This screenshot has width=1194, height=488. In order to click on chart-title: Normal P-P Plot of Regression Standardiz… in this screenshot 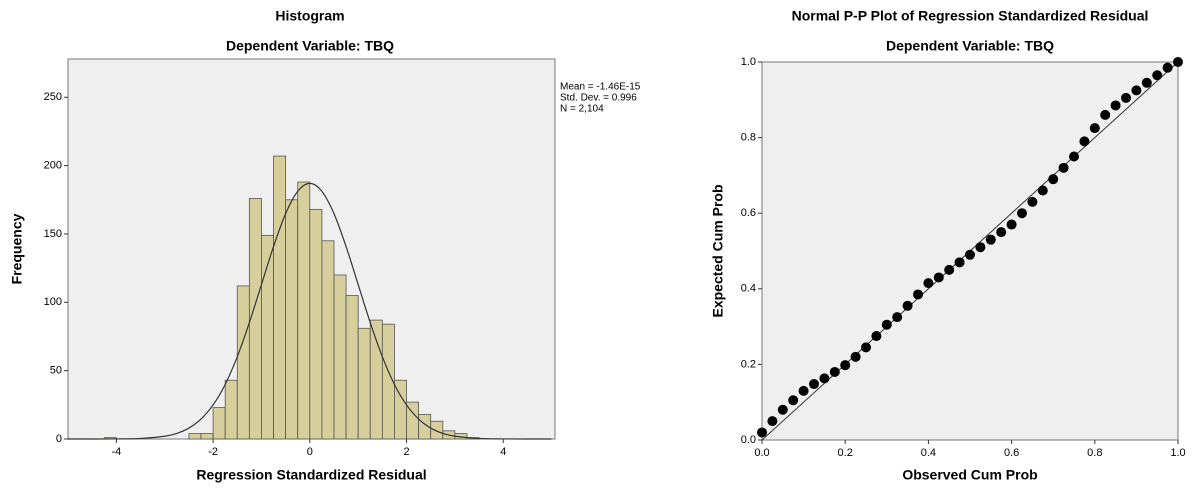, I will do `click(970, 16)`.